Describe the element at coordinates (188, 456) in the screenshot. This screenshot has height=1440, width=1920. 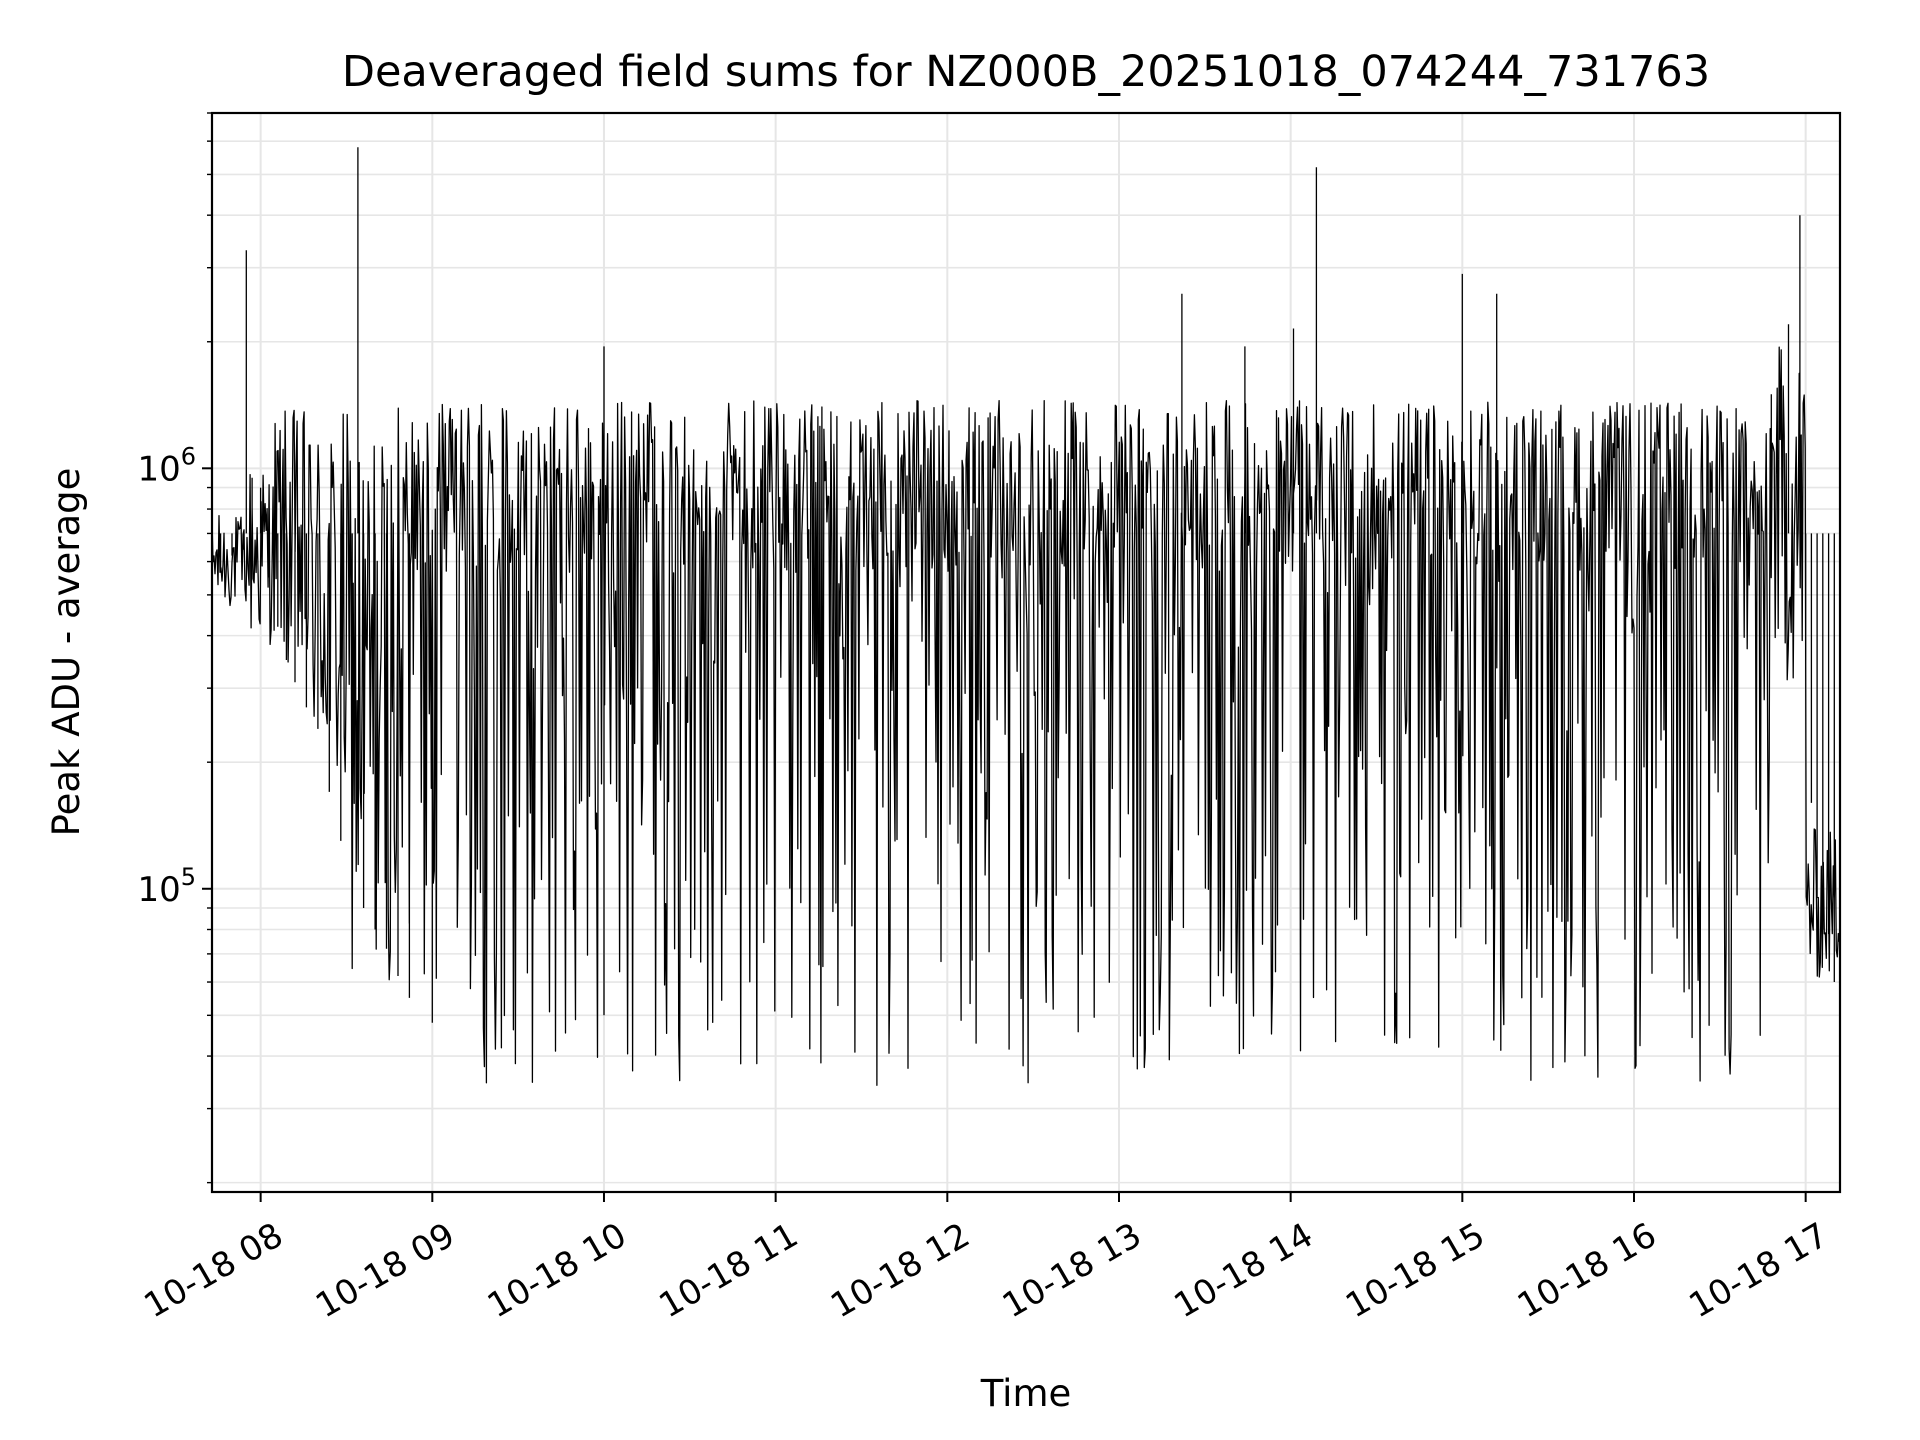
I see `y-tick-exp: 6` at that location.